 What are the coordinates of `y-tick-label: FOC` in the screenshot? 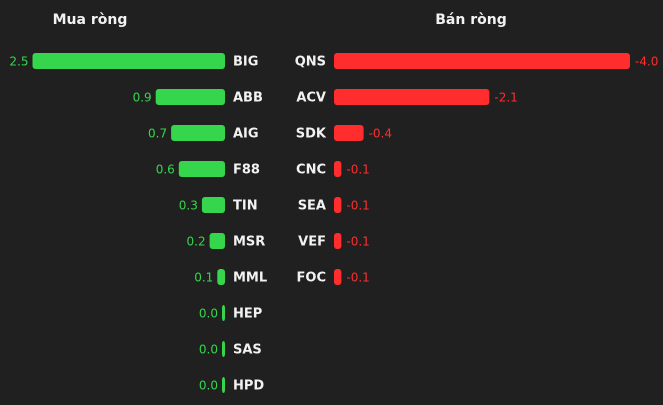 It's located at (311, 278).